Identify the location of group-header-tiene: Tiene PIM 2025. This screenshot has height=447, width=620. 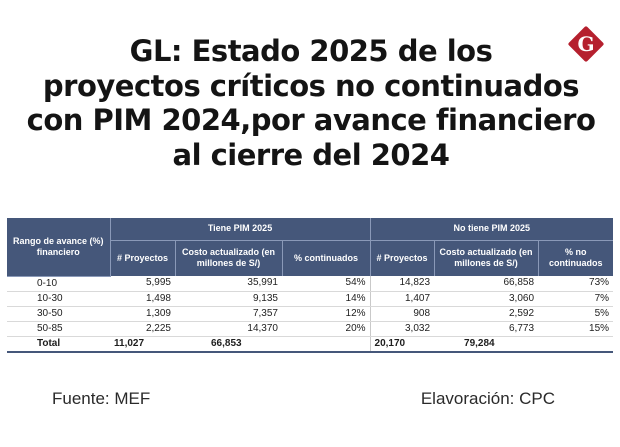
(240, 229).